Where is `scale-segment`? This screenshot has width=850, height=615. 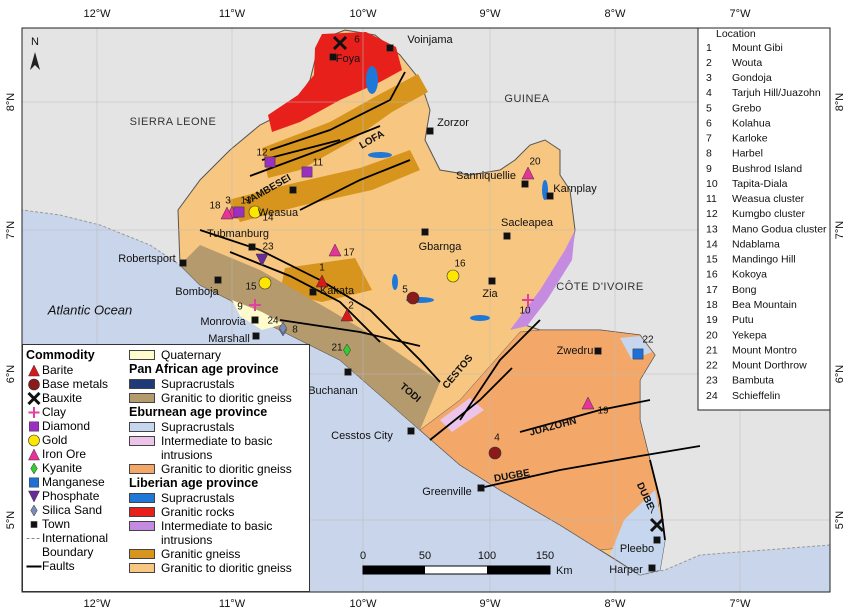 scale-segment is located at coordinates (518, 570).